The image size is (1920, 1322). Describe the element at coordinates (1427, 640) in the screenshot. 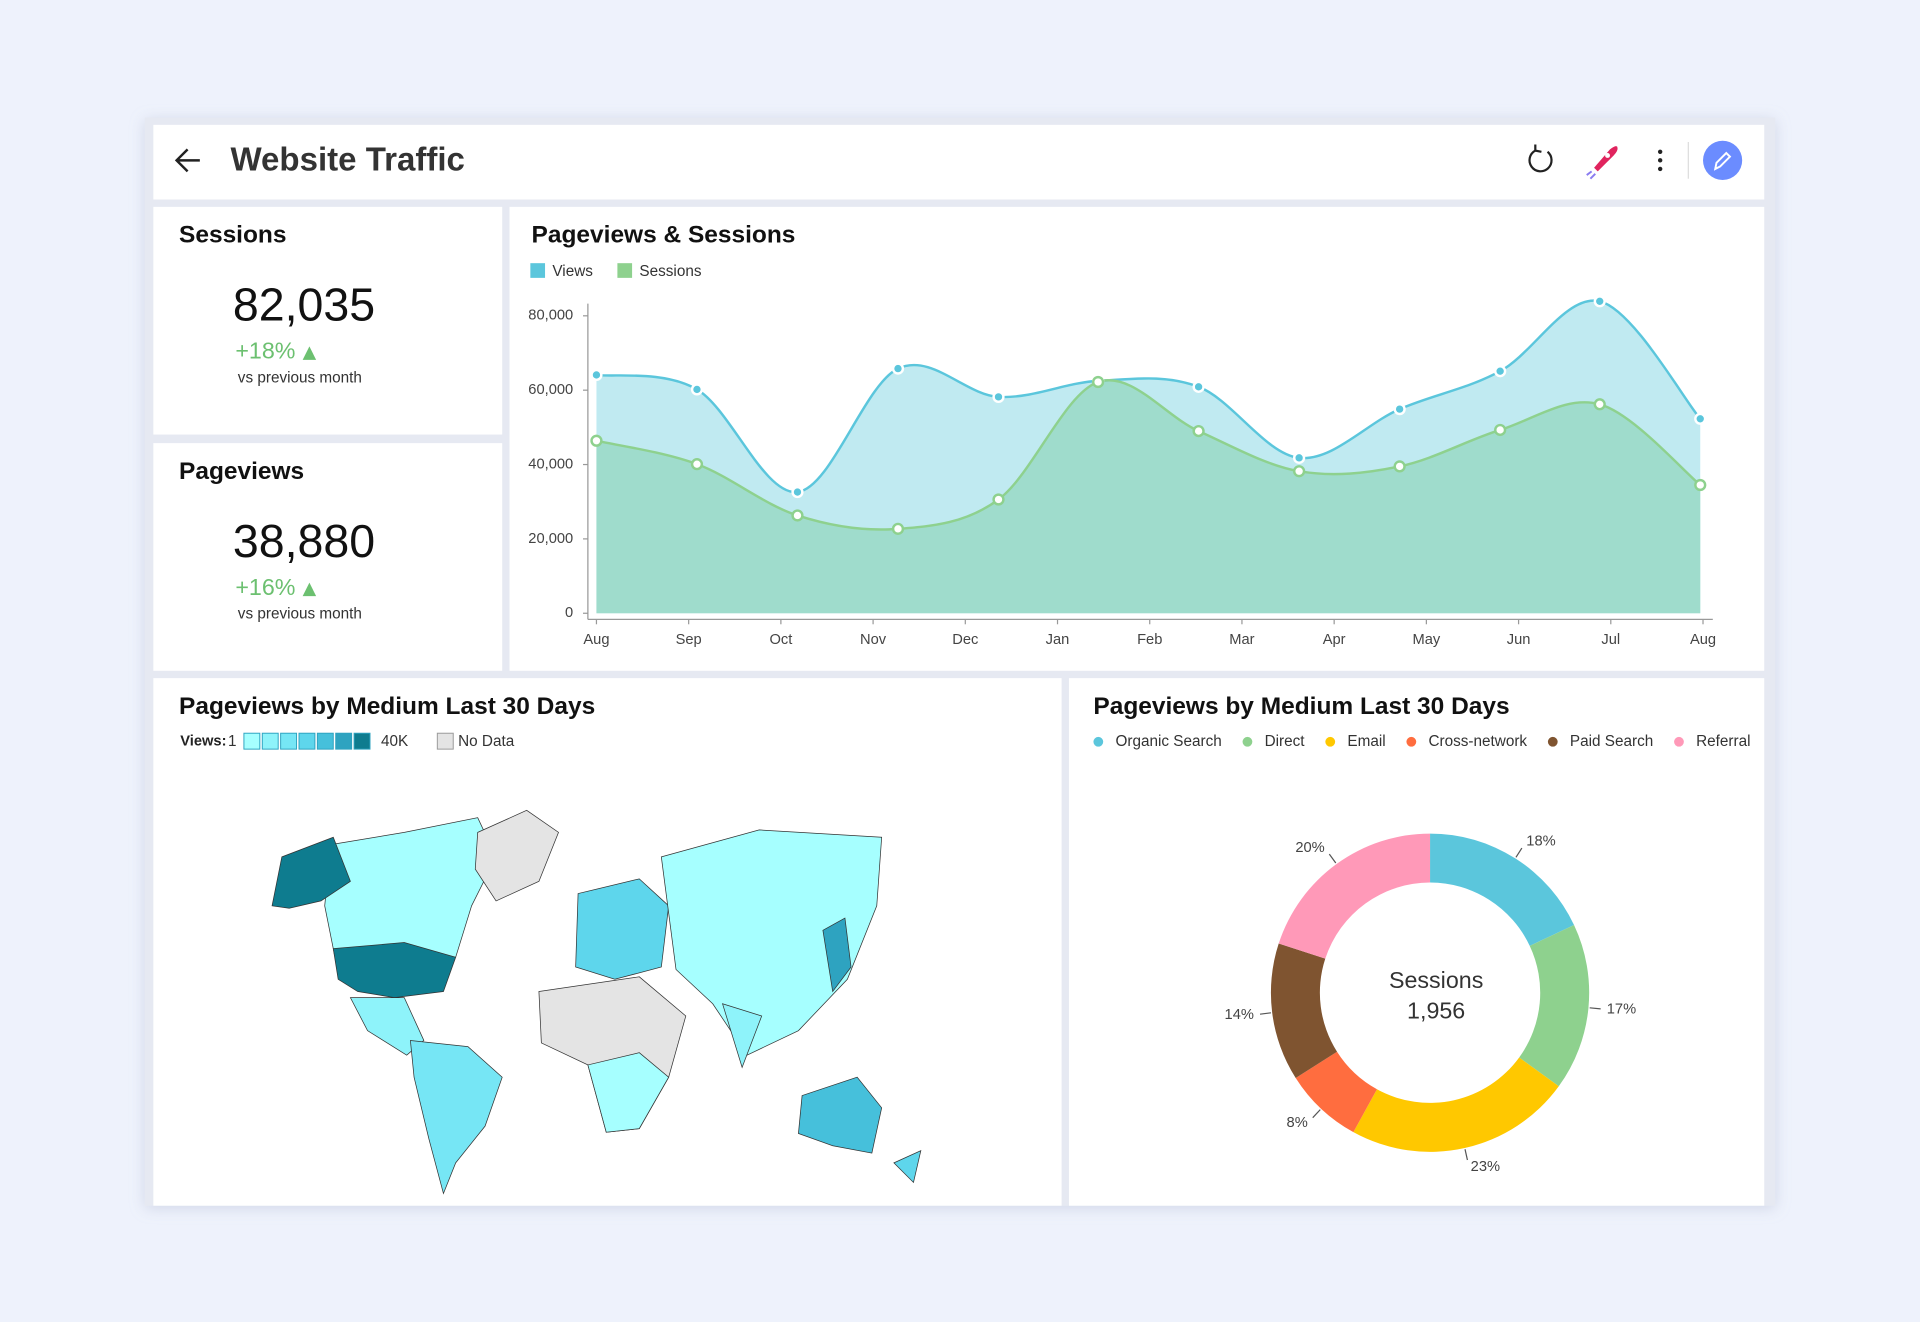

I see `x-tick-label: May` at that location.